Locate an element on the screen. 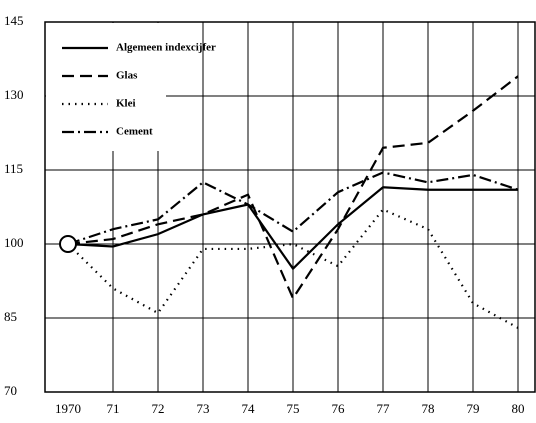  legend-label: Klei is located at coordinates (126, 104).